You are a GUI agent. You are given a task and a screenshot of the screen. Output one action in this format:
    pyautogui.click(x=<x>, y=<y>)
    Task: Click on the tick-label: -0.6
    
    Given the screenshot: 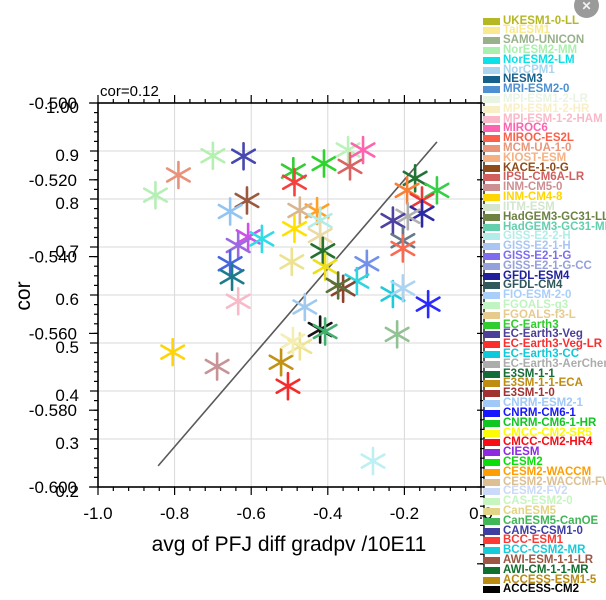 What is the action you would take?
    pyautogui.click(x=251, y=513)
    